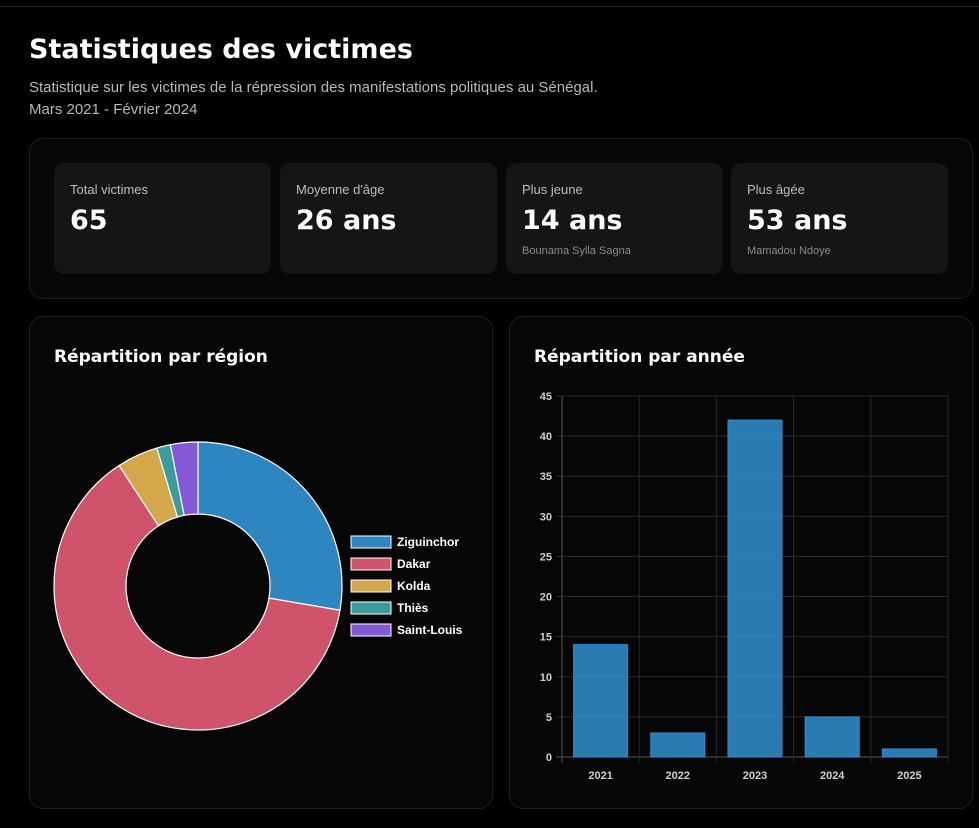 This screenshot has height=828, width=979. What do you see at coordinates (346, 220) in the screenshot?
I see `stat-value: 26 ans` at bounding box center [346, 220].